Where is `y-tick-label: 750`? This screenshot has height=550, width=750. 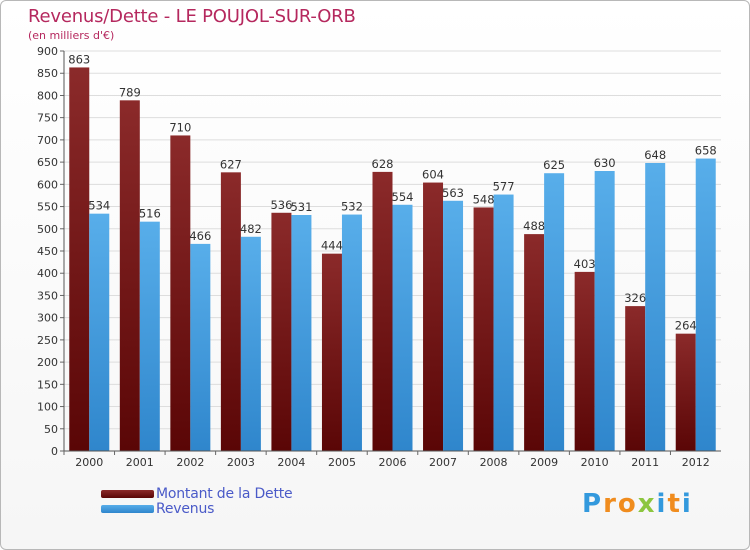
y-tick-label: 750 is located at coordinates (47, 118).